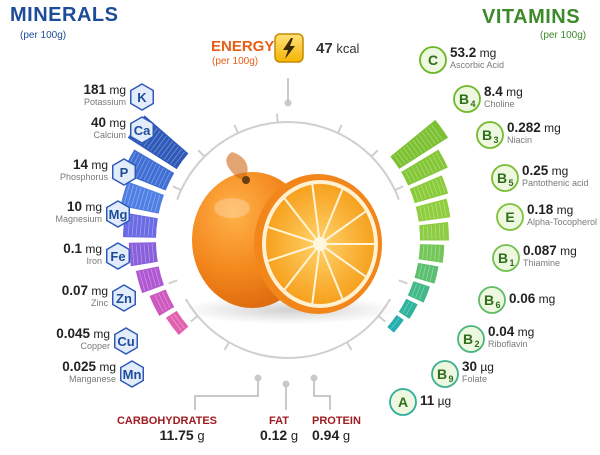  What do you see at coordinates (118, 214) in the screenshot?
I see `mineral-badge-mg: Mg` at bounding box center [118, 214].